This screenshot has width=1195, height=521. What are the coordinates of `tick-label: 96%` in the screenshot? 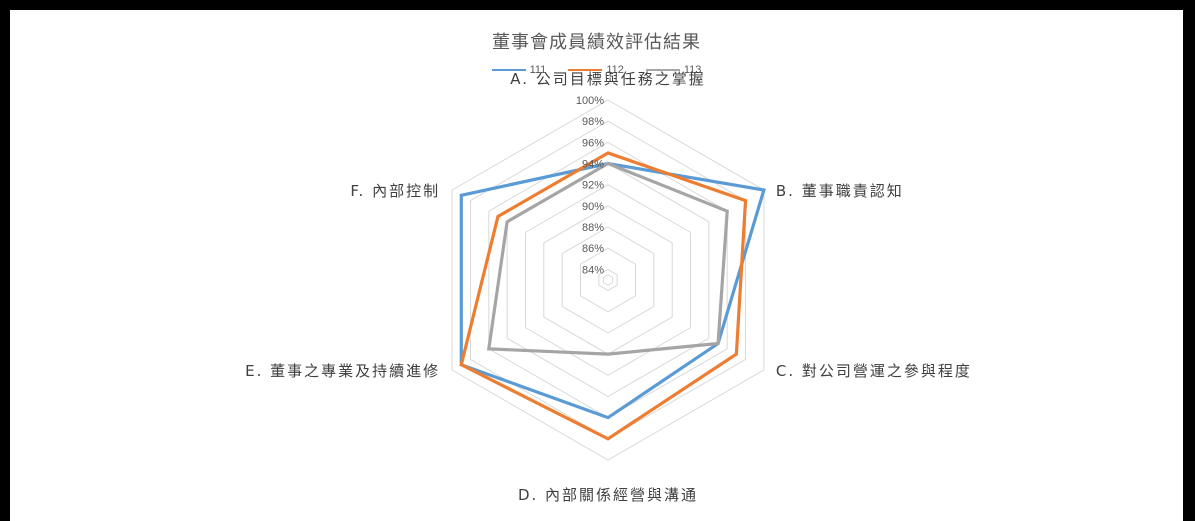 It's located at (593, 143).